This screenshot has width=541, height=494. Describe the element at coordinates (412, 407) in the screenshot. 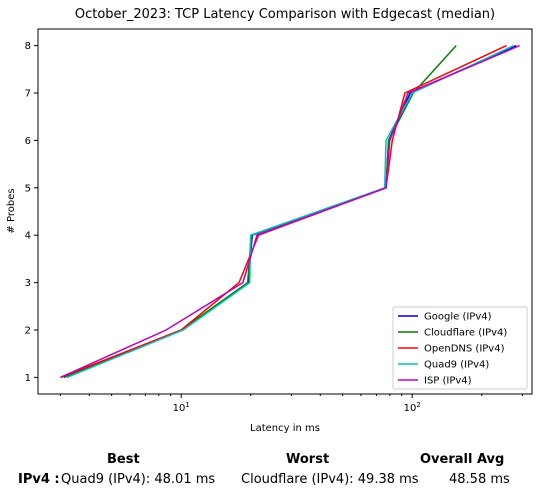

I see `x-tick-label-1: 10²` at that location.